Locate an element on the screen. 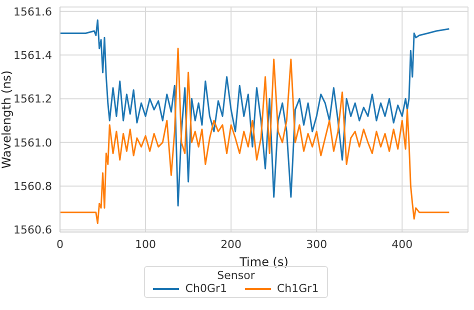  y-tick-label: 1561.6 is located at coordinates (33, 11).